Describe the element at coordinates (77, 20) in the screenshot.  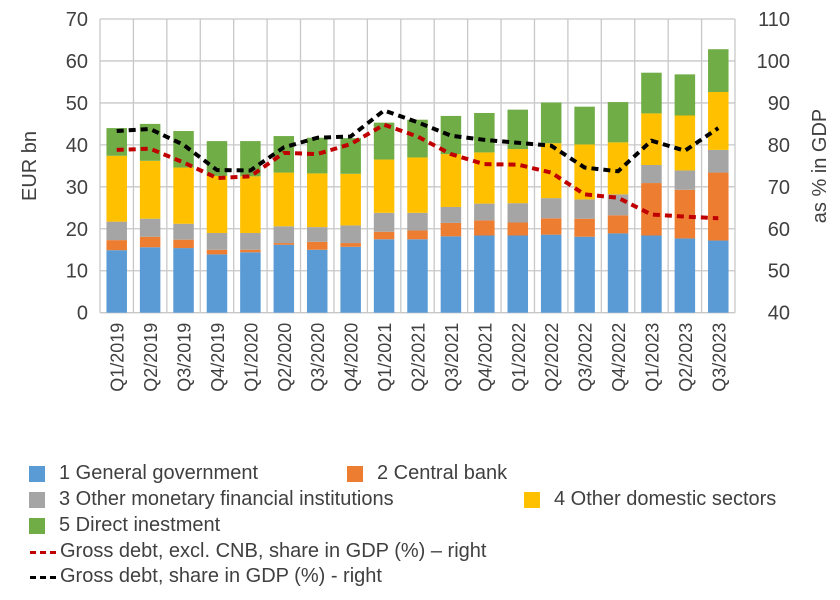
I see `y-tick-label: 70` at that location.